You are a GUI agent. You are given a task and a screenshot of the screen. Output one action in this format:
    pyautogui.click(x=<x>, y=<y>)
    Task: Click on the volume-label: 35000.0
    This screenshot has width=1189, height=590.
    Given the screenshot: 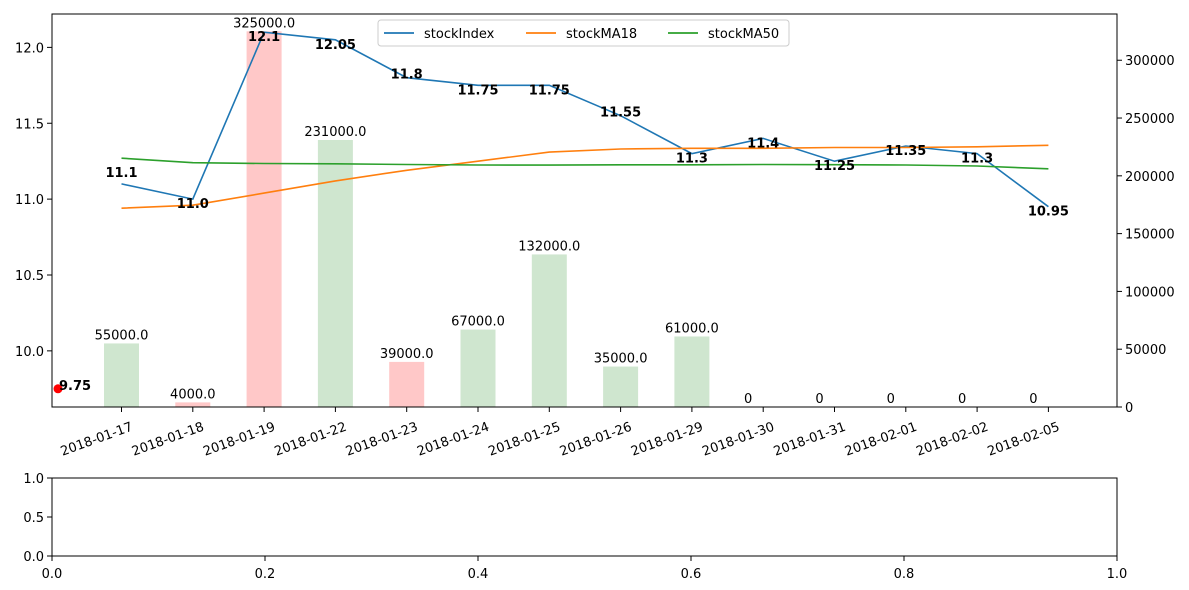 What is the action you would take?
    pyautogui.click(x=621, y=359)
    